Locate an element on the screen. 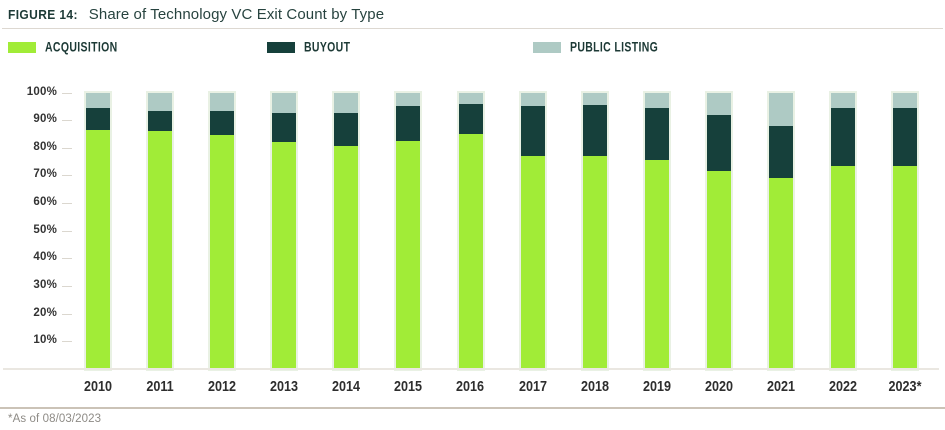 The width and height of the screenshot is (945, 430). y-axis-tick-label: 100% is located at coordinates (41, 91).